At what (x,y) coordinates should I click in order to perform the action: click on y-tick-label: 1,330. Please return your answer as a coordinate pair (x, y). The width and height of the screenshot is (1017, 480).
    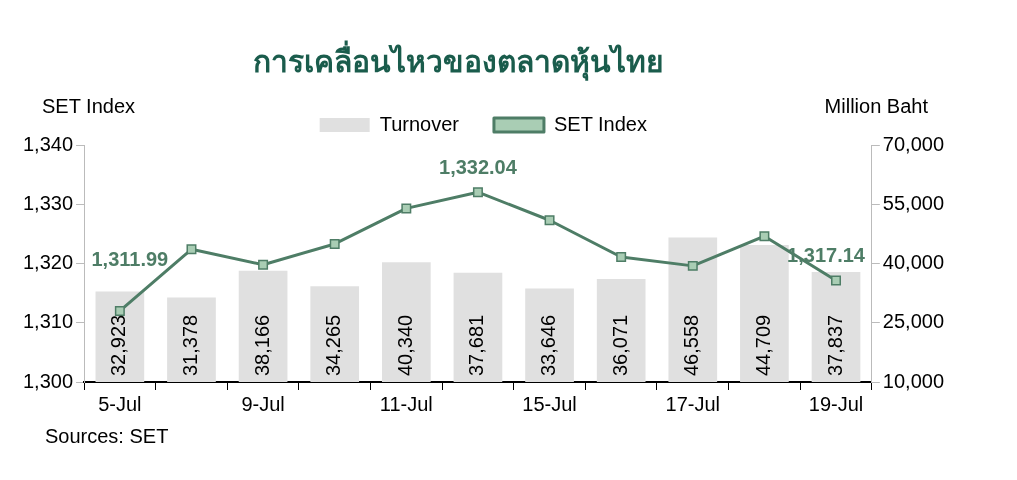
    Looking at the image, I should click on (48, 202).